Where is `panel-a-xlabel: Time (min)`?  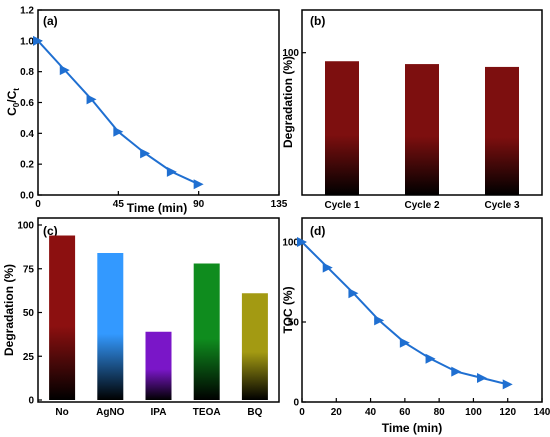
panel-a-xlabel: Time (min) is located at coordinates (157, 208).